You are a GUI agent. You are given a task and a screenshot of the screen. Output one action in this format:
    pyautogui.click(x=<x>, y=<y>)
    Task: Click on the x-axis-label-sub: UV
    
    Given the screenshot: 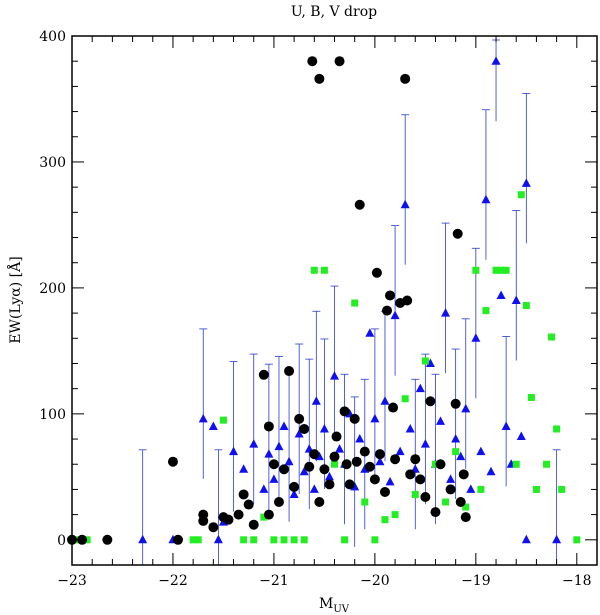 What is the action you would take?
    pyautogui.click(x=341, y=609)
    